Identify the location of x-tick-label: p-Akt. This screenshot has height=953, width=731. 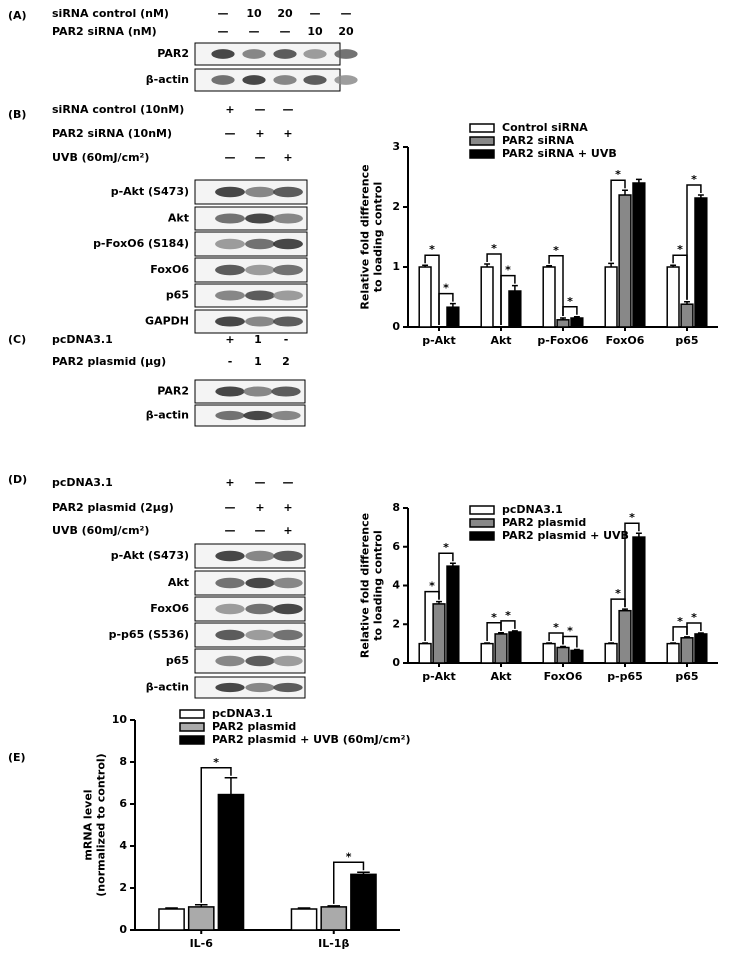
(439, 340).